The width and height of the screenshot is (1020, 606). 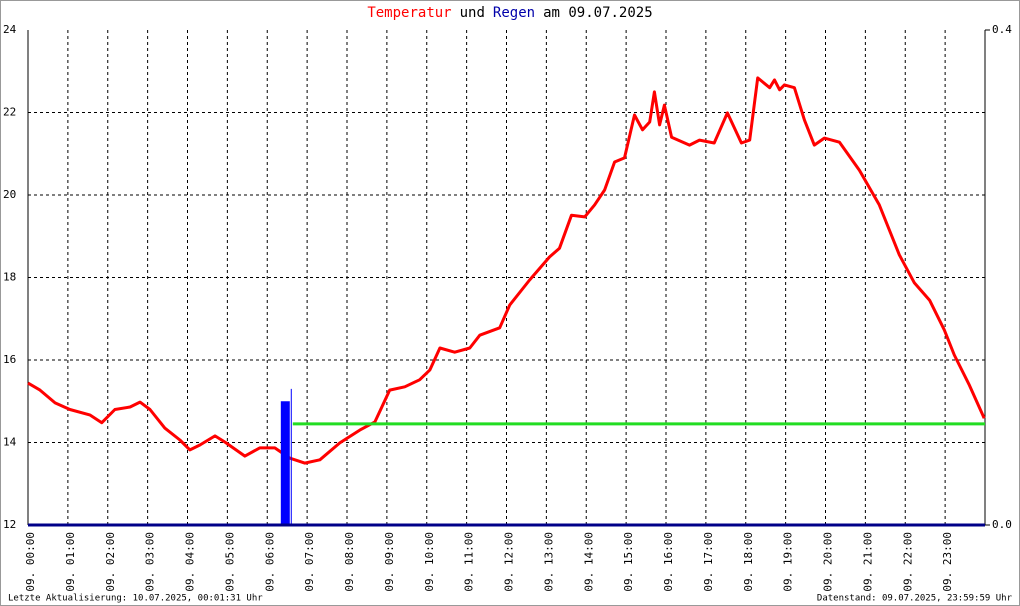 I want to click on x-tick-label: 09. 12:00, so click(x=509, y=562).